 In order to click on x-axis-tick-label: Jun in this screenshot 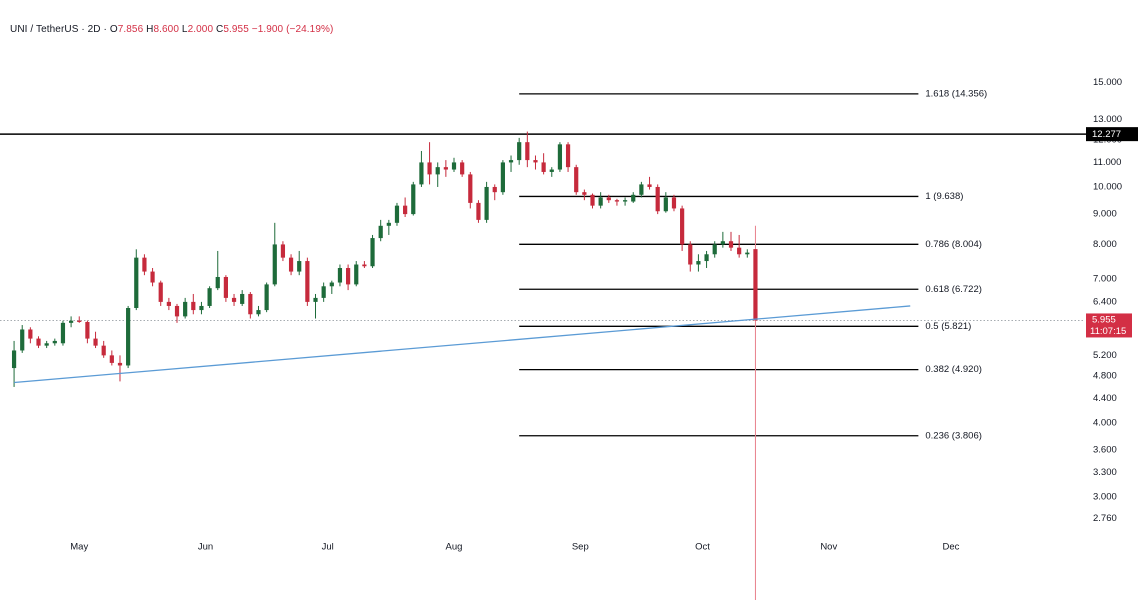, I will do `click(205, 547)`.